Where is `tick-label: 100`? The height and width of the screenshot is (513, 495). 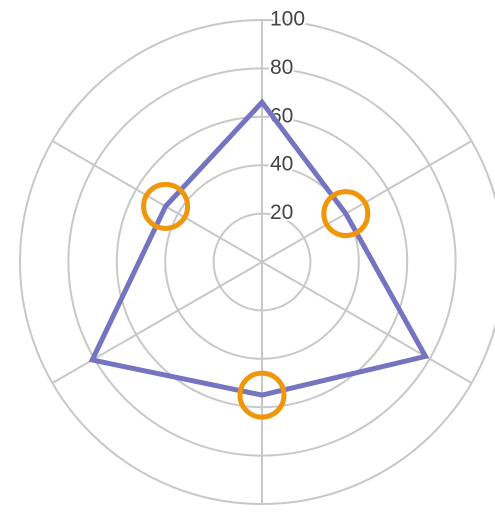
tick-label: 100 is located at coordinates (287, 19).